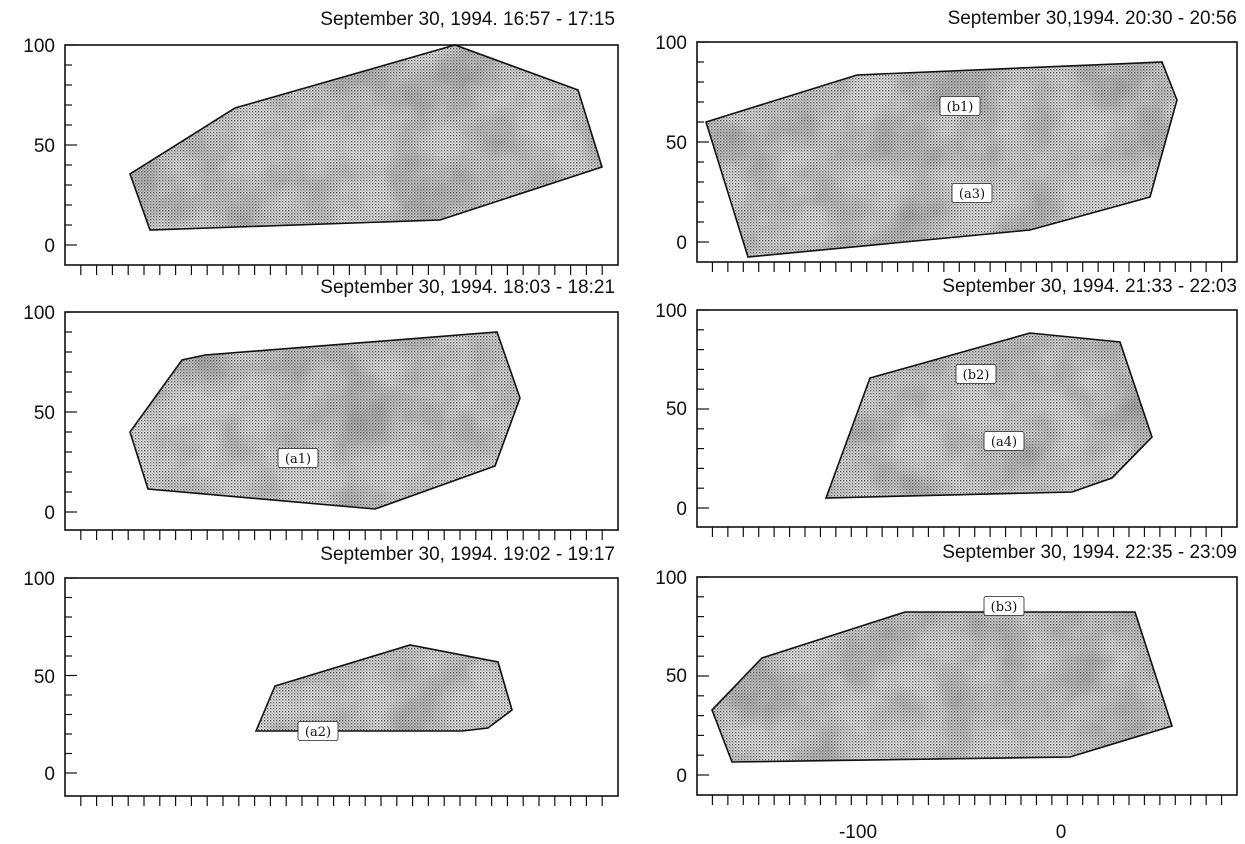 This screenshot has width=1245, height=844. I want to click on panel-title: September 30, 1994. 18:03 - 18:21, so click(467, 287).